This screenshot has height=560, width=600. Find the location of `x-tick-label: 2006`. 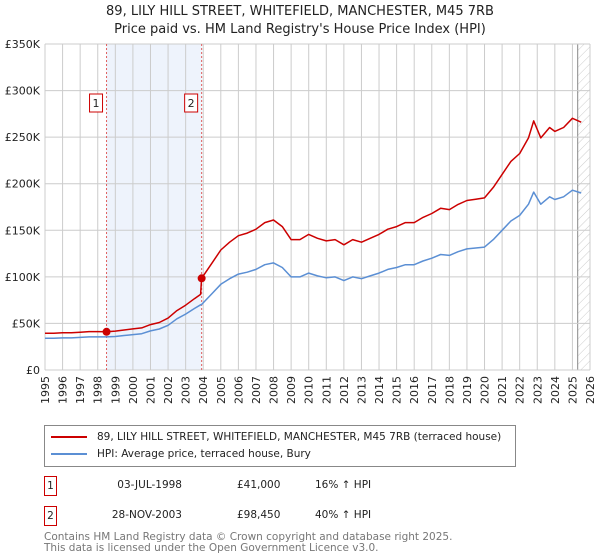

x-tick-label: 2006 is located at coordinates (238, 390).